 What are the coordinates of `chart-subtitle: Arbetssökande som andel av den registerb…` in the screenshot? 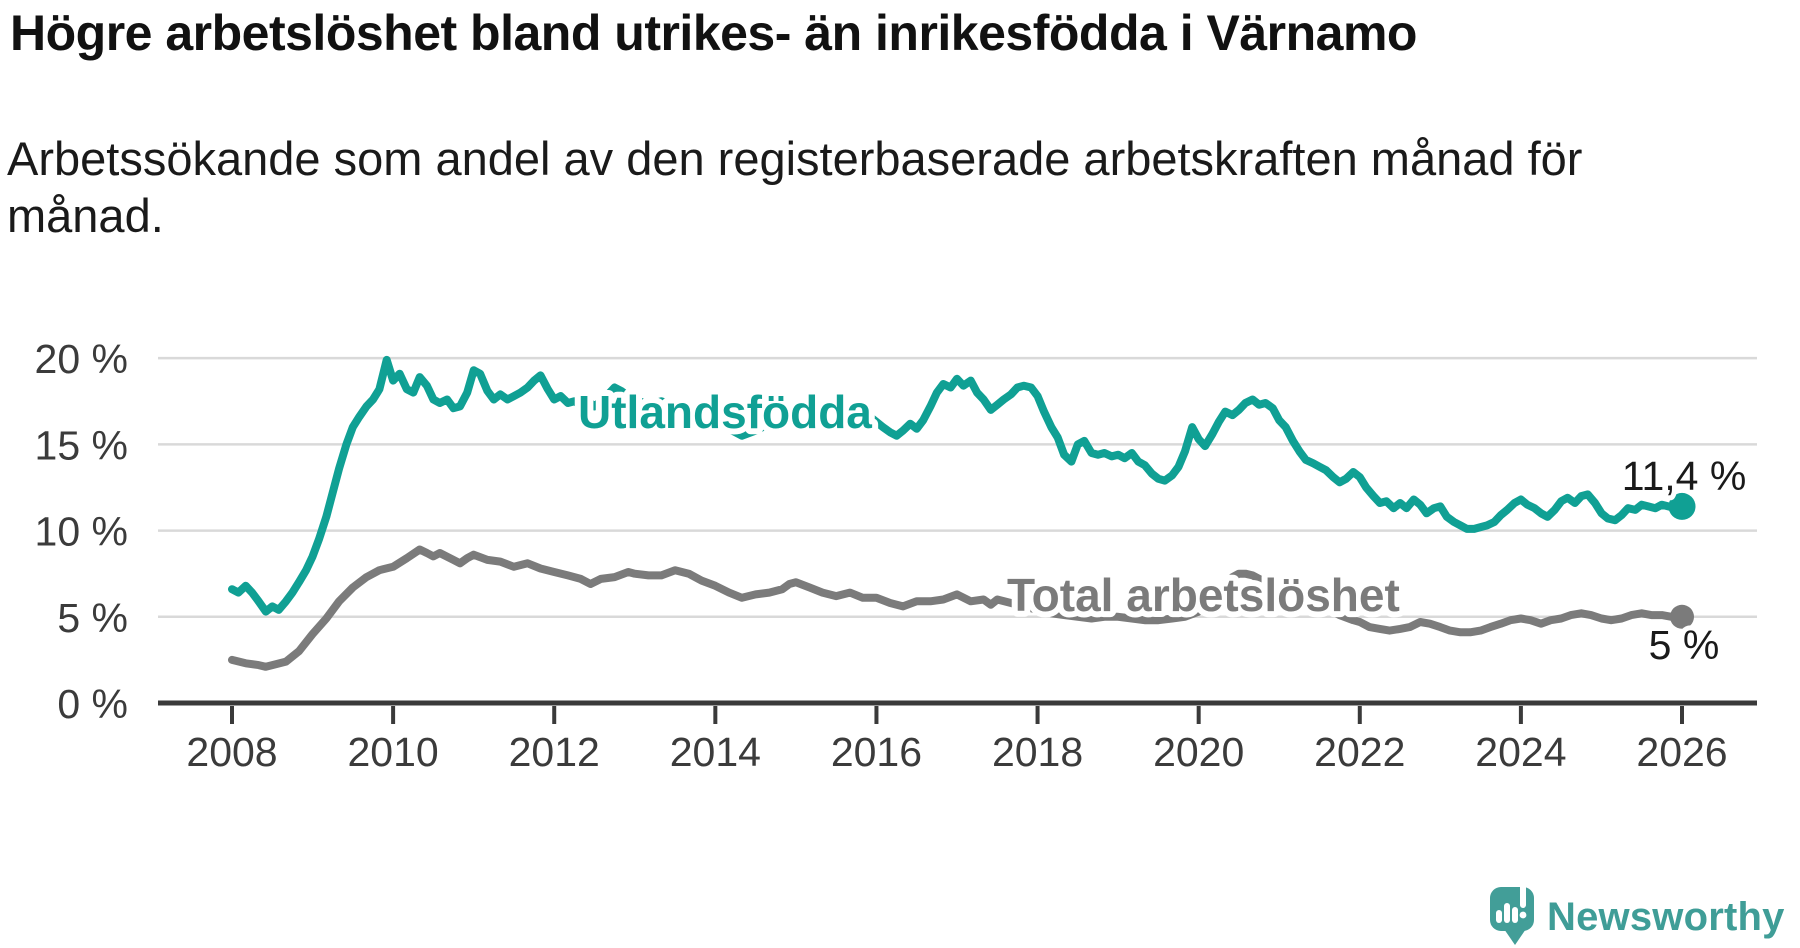 It's located at (817, 187).